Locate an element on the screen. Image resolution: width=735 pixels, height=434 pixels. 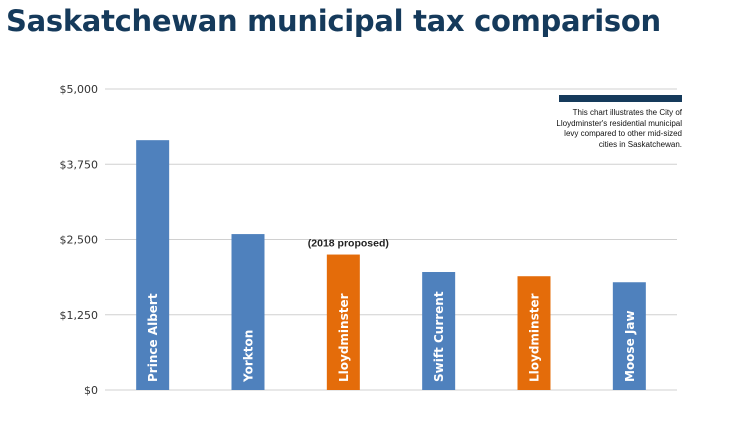
page-title: Saskatchewan municipal tax comparison is located at coordinates (333, 21).